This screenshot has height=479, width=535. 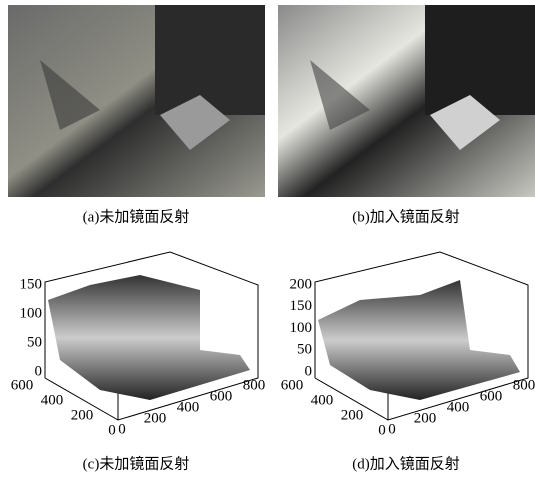 I want to click on caption: (a)未加镜面反射, so click(x=136, y=216).